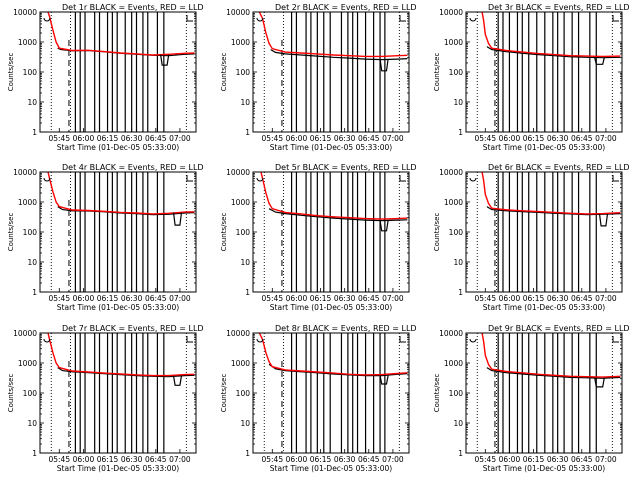 This screenshot has height=480, width=640. I want to click on panel-title: Det 2r BLACK = Events, RED = LLD, so click(346, 7).